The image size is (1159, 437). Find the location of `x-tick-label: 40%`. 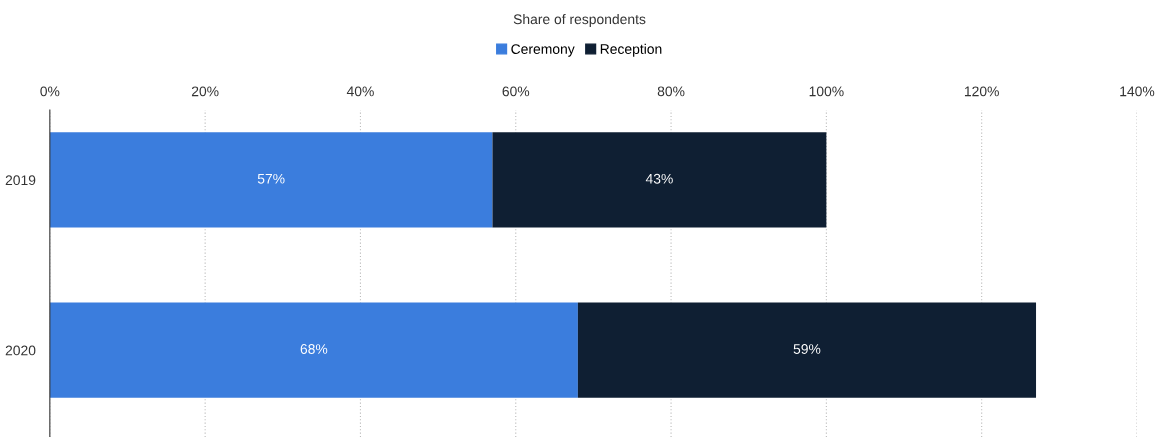

x-tick-label: 40% is located at coordinates (360, 91).